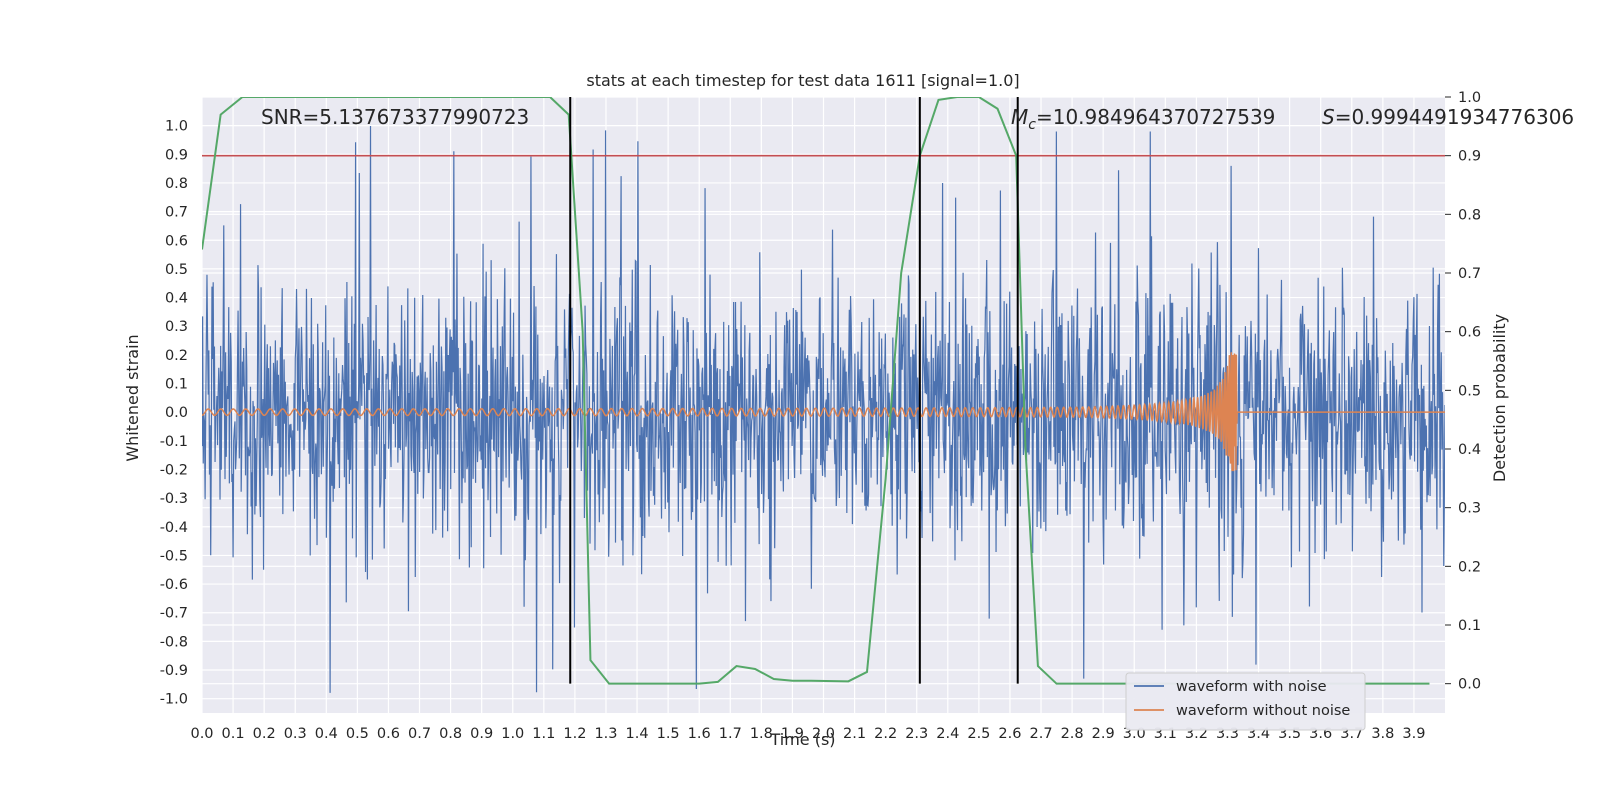 Image resolution: width=1600 pixels, height=800 pixels. I want to click on y2-axis-ticks: 1.0 0.9 0.8 0.7 0.6 0.5 0.4 0.3 0.2 0.1 0.0, so click(1463, 391).